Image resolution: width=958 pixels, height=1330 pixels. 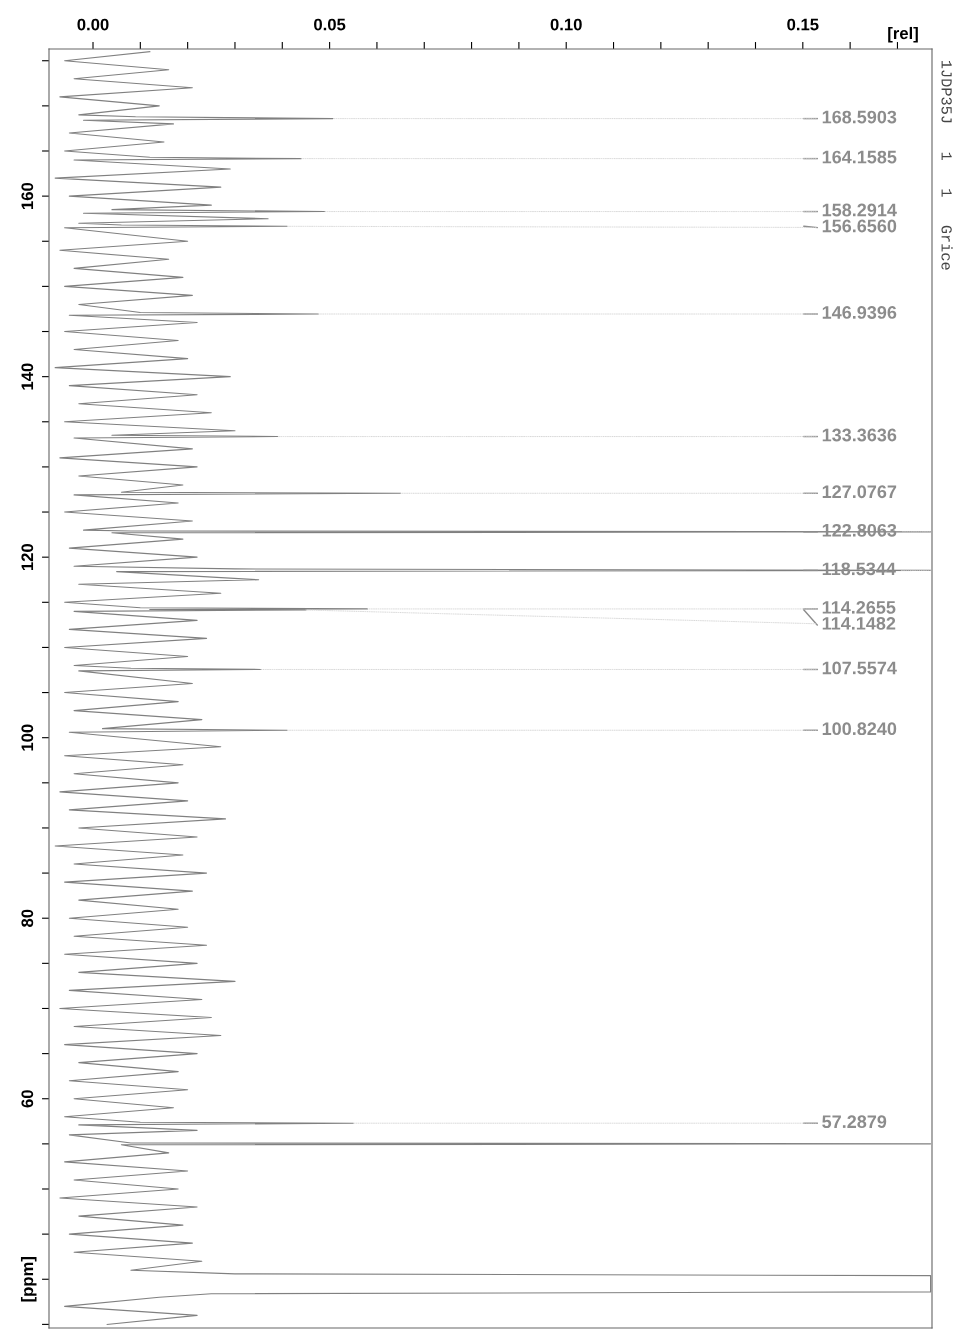 What do you see at coordinates (859, 607) in the screenshot?
I see `annotation: 114.2655` at bounding box center [859, 607].